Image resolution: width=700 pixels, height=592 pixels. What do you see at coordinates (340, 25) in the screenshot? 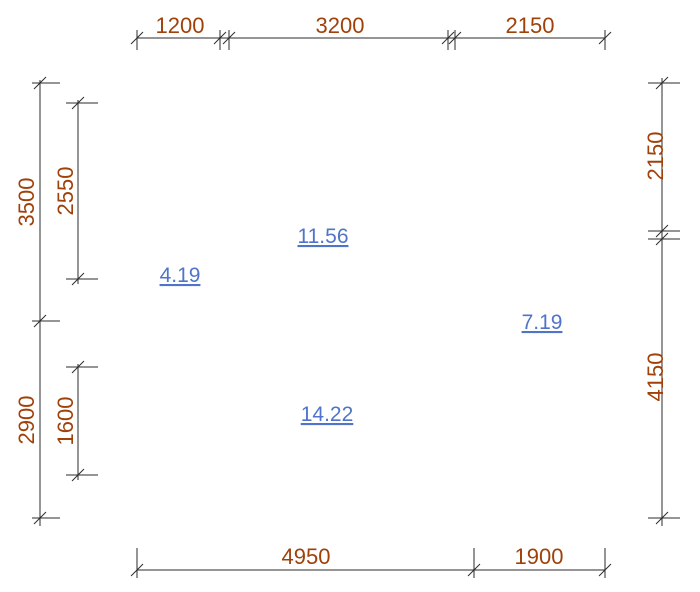
I see `dimension-top-2: 3200` at bounding box center [340, 25].